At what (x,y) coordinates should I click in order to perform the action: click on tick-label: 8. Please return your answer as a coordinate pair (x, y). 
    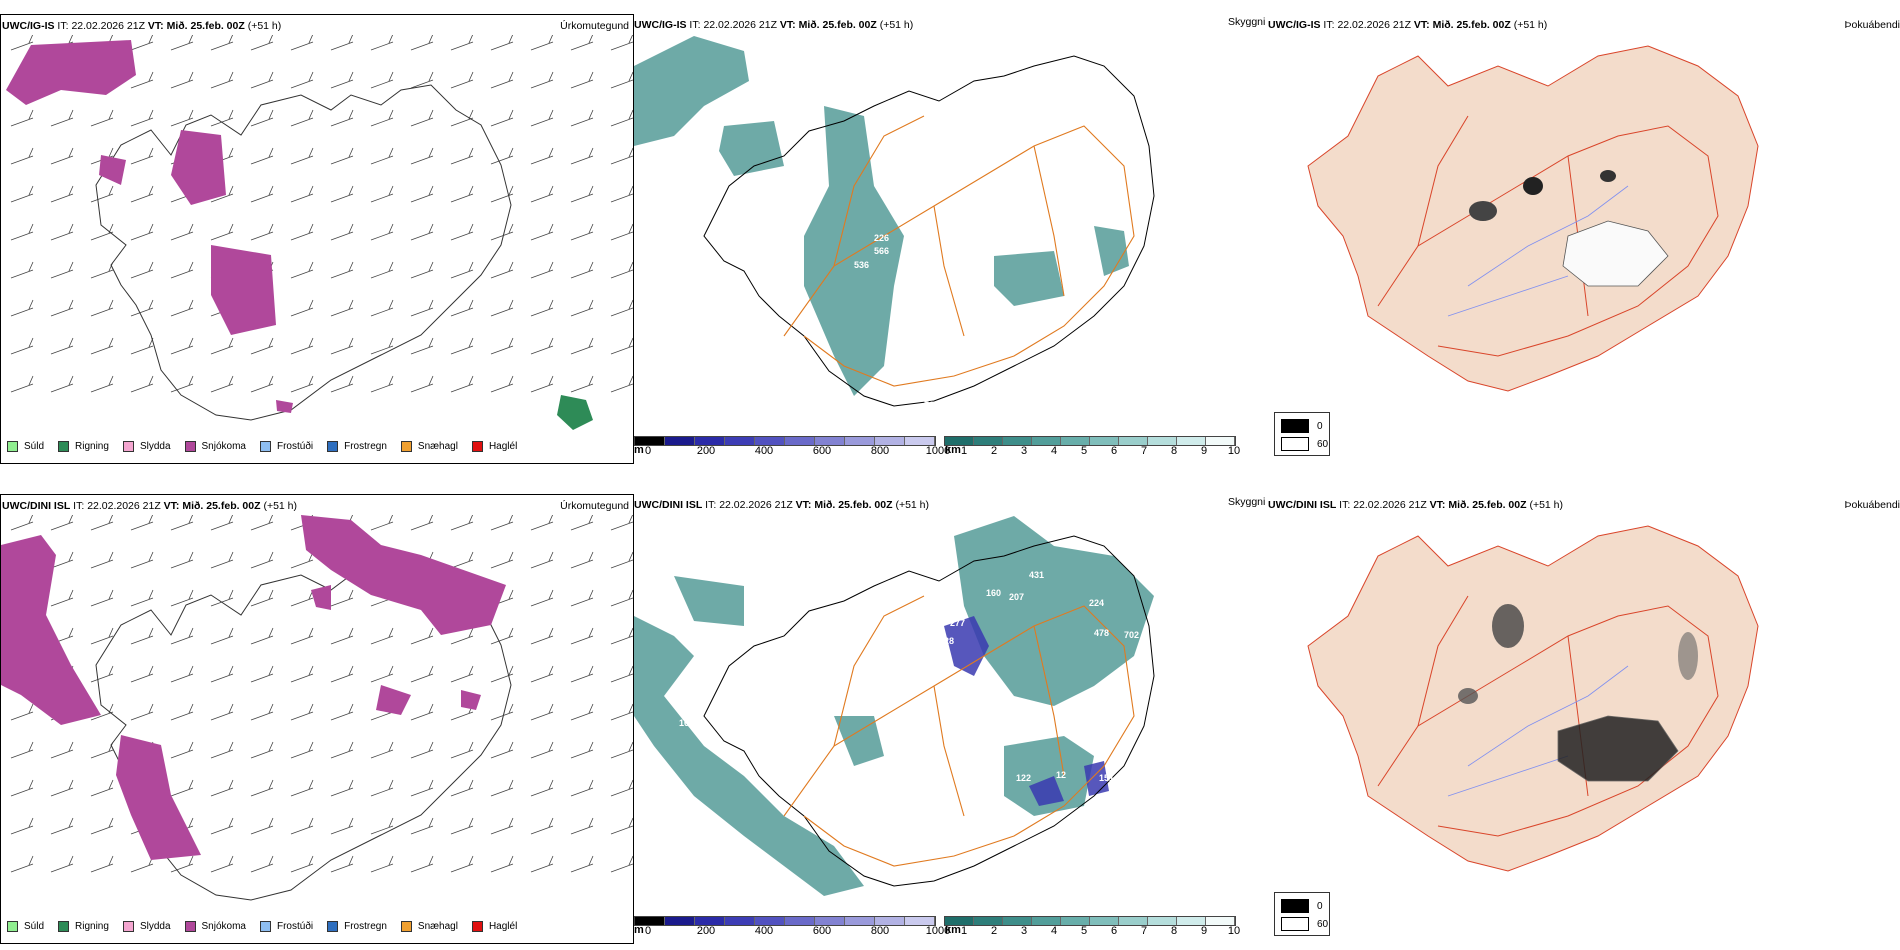
    Looking at the image, I should click on (1174, 451).